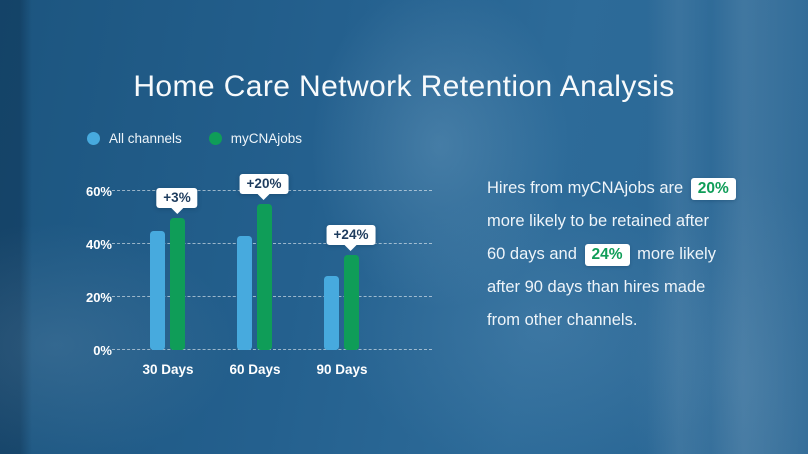 The image size is (808, 454). I want to click on x-axis-label: 60 Days, so click(255, 369).